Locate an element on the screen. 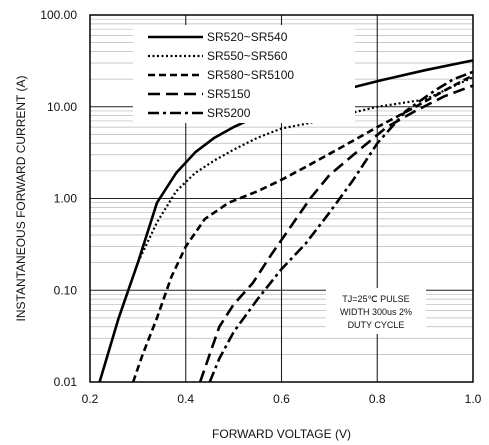  x-tick-label: 0.2 is located at coordinates (90, 399).